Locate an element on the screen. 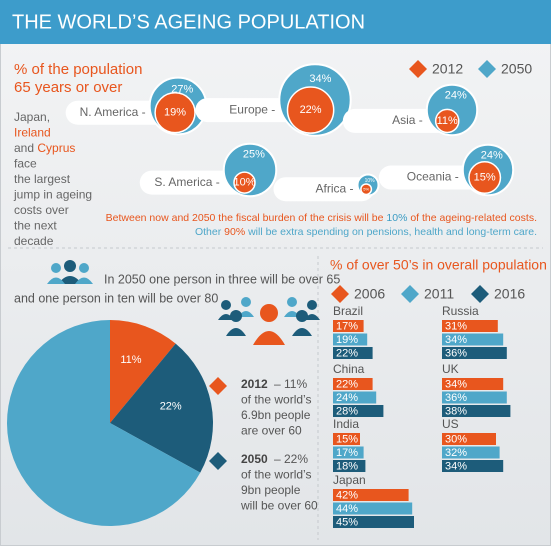 Image resolution: width=551 pixels, height=546 pixels. legend-text: will be over 60 is located at coordinates (279, 506).